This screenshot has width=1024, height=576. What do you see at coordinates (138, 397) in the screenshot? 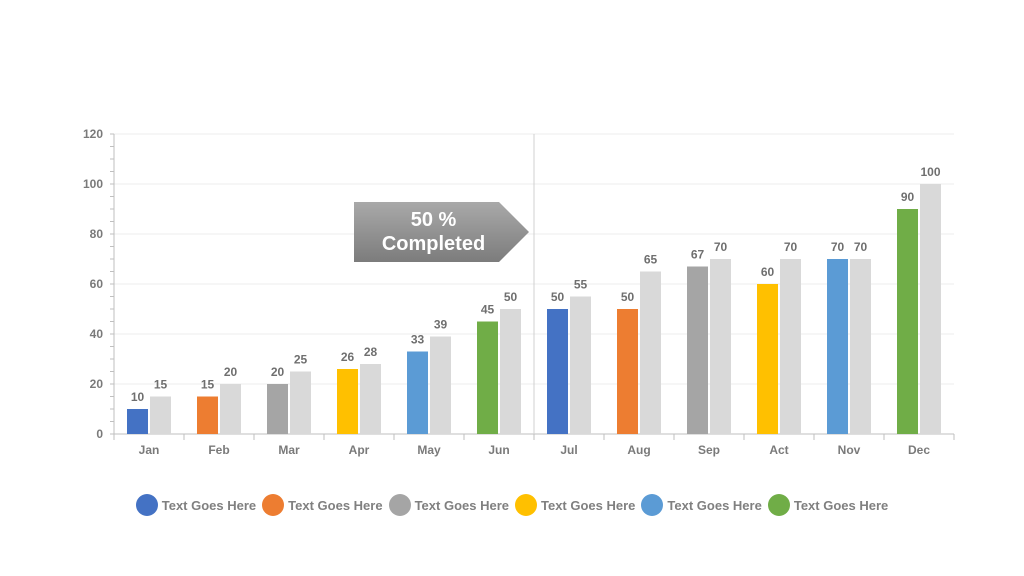
I see `data-label: 10` at bounding box center [138, 397].